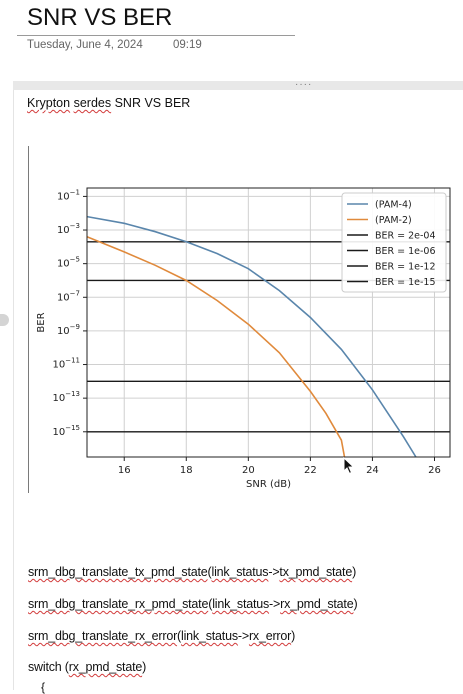  Describe the element at coordinates (28, 319) in the screenshot. I see `figure-frame-line` at that location.